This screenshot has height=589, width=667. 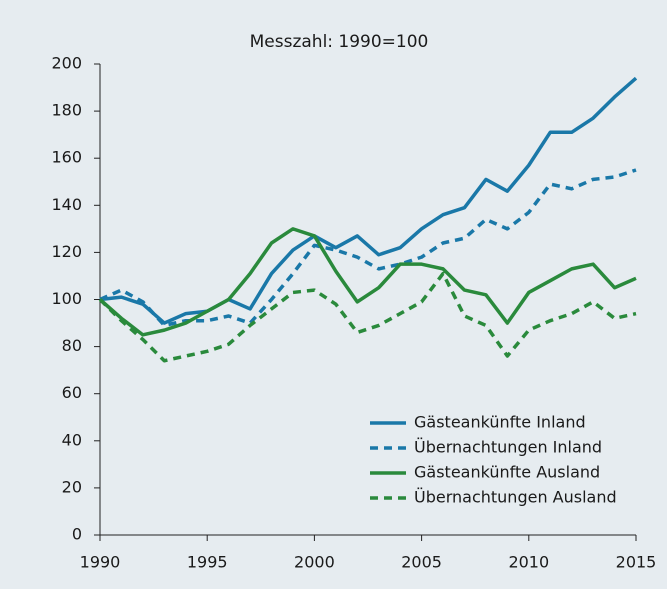 What do you see at coordinates (66, 157) in the screenshot?
I see `y-tick-label: 160` at bounding box center [66, 157].